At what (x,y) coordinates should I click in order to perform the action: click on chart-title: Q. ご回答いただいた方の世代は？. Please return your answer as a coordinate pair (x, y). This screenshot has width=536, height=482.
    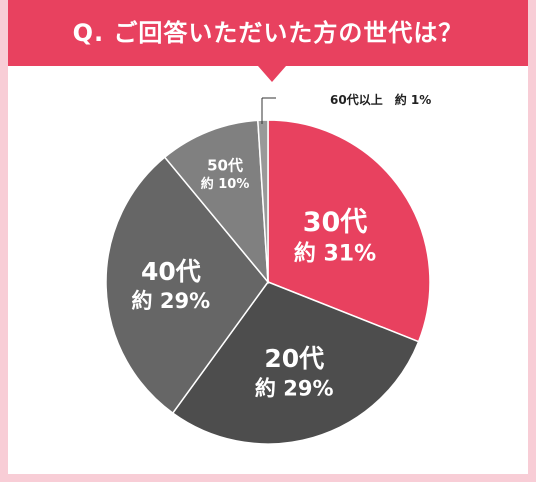
    Looking at the image, I should click on (268, 33).